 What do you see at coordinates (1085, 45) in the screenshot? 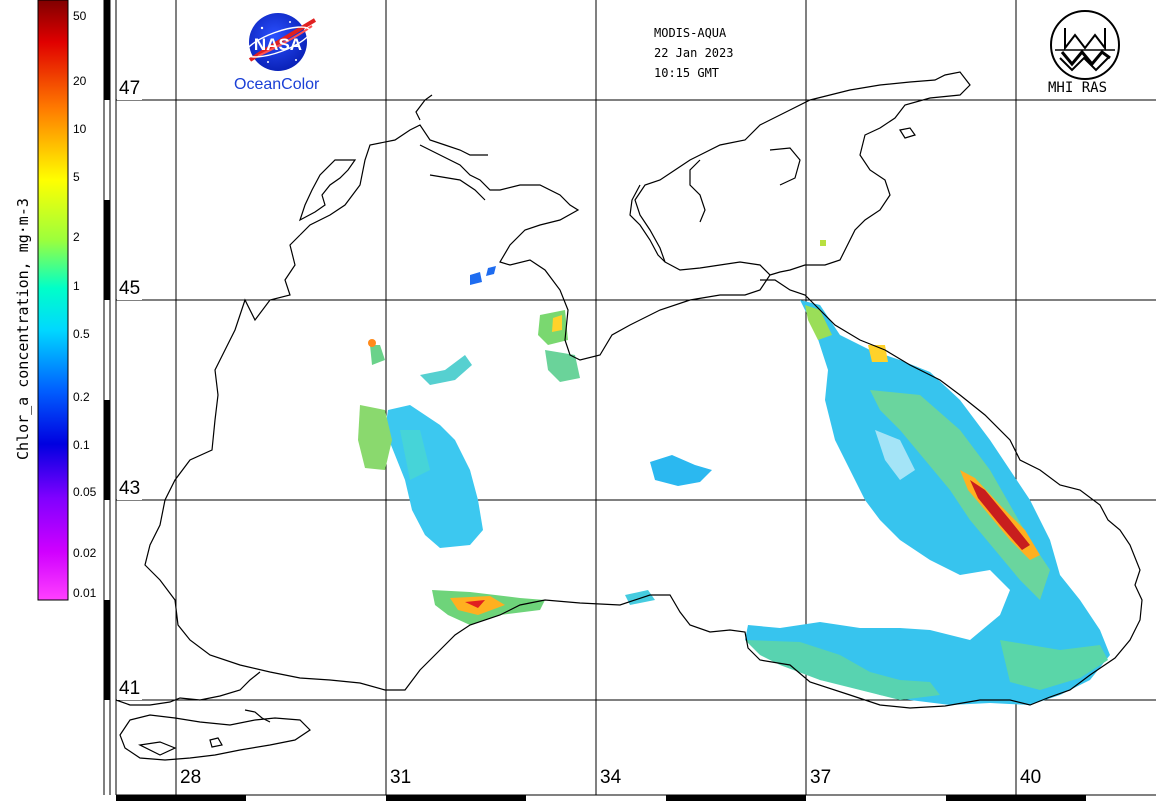
I see `mhi-ras-logo` at bounding box center [1085, 45].